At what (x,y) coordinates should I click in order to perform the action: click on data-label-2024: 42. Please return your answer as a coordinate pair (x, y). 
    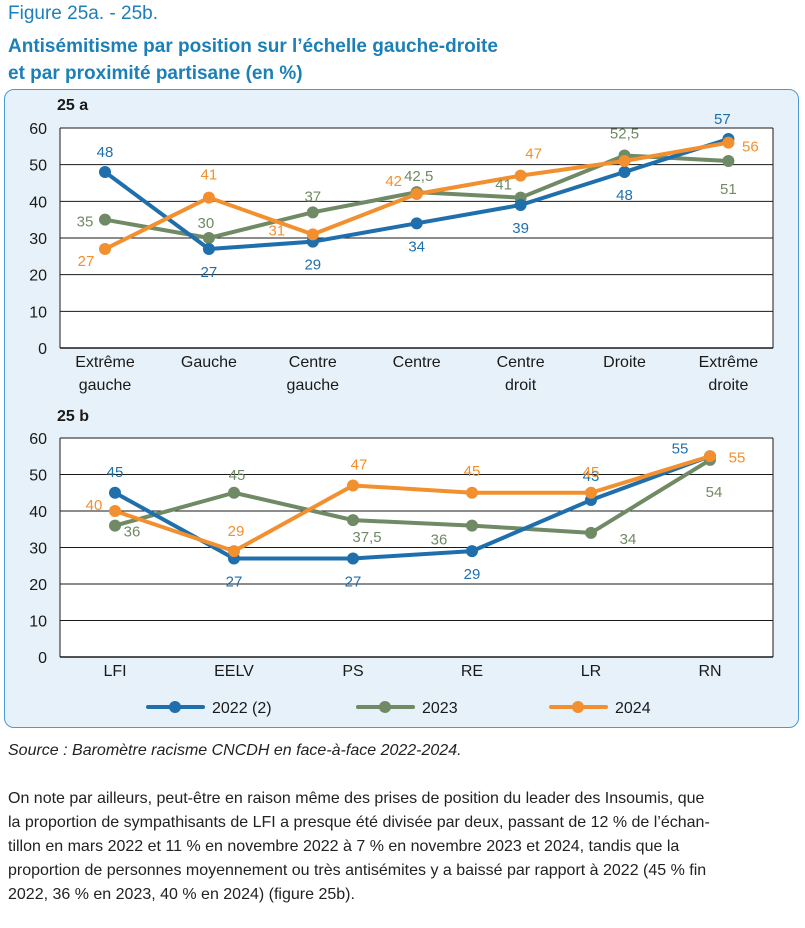
    Looking at the image, I should click on (393, 181).